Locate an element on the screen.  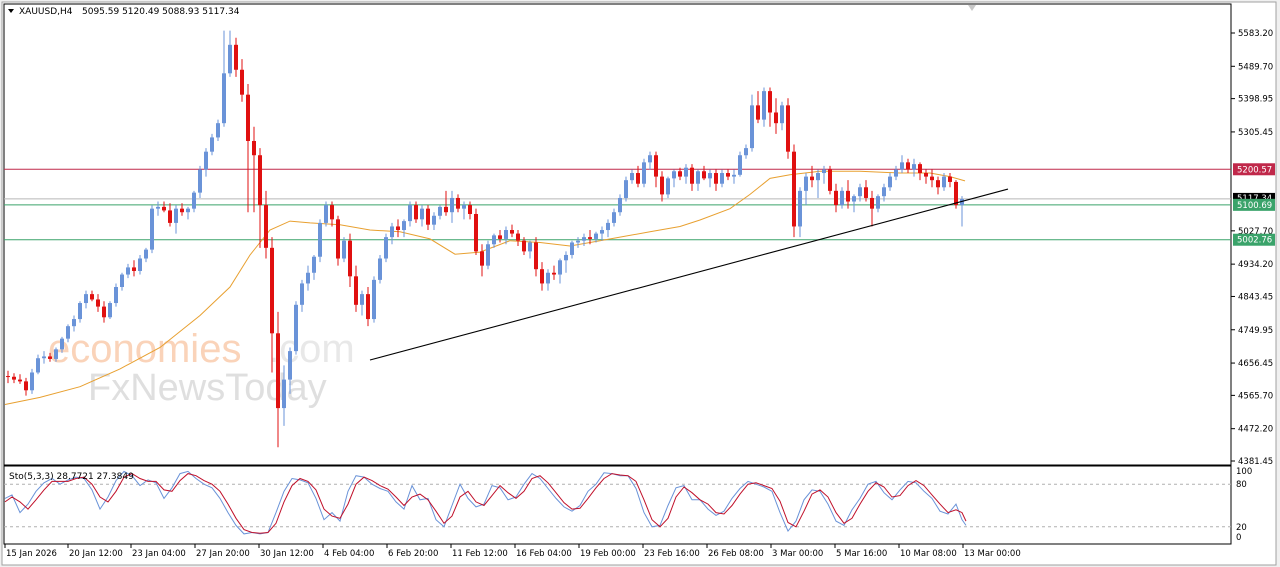
price-tick-label: 4656.45 is located at coordinates (1255, 364).